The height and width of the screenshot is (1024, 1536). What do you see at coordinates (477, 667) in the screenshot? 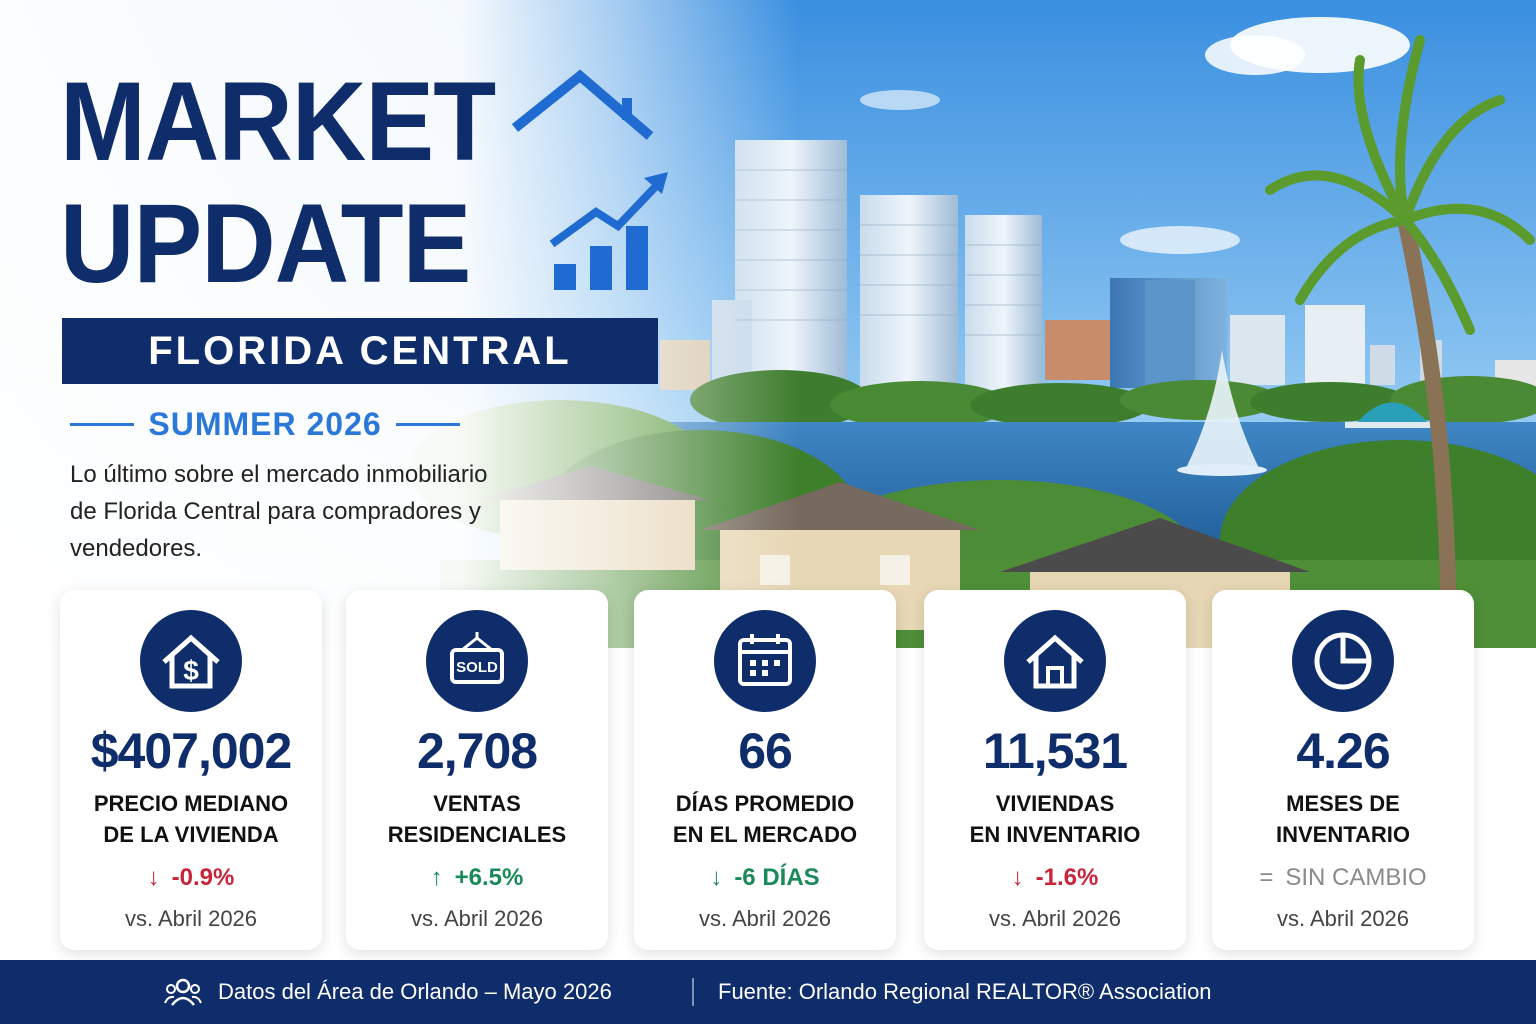
I see `svg-text: SOLD` at bounding box center [477, 667].